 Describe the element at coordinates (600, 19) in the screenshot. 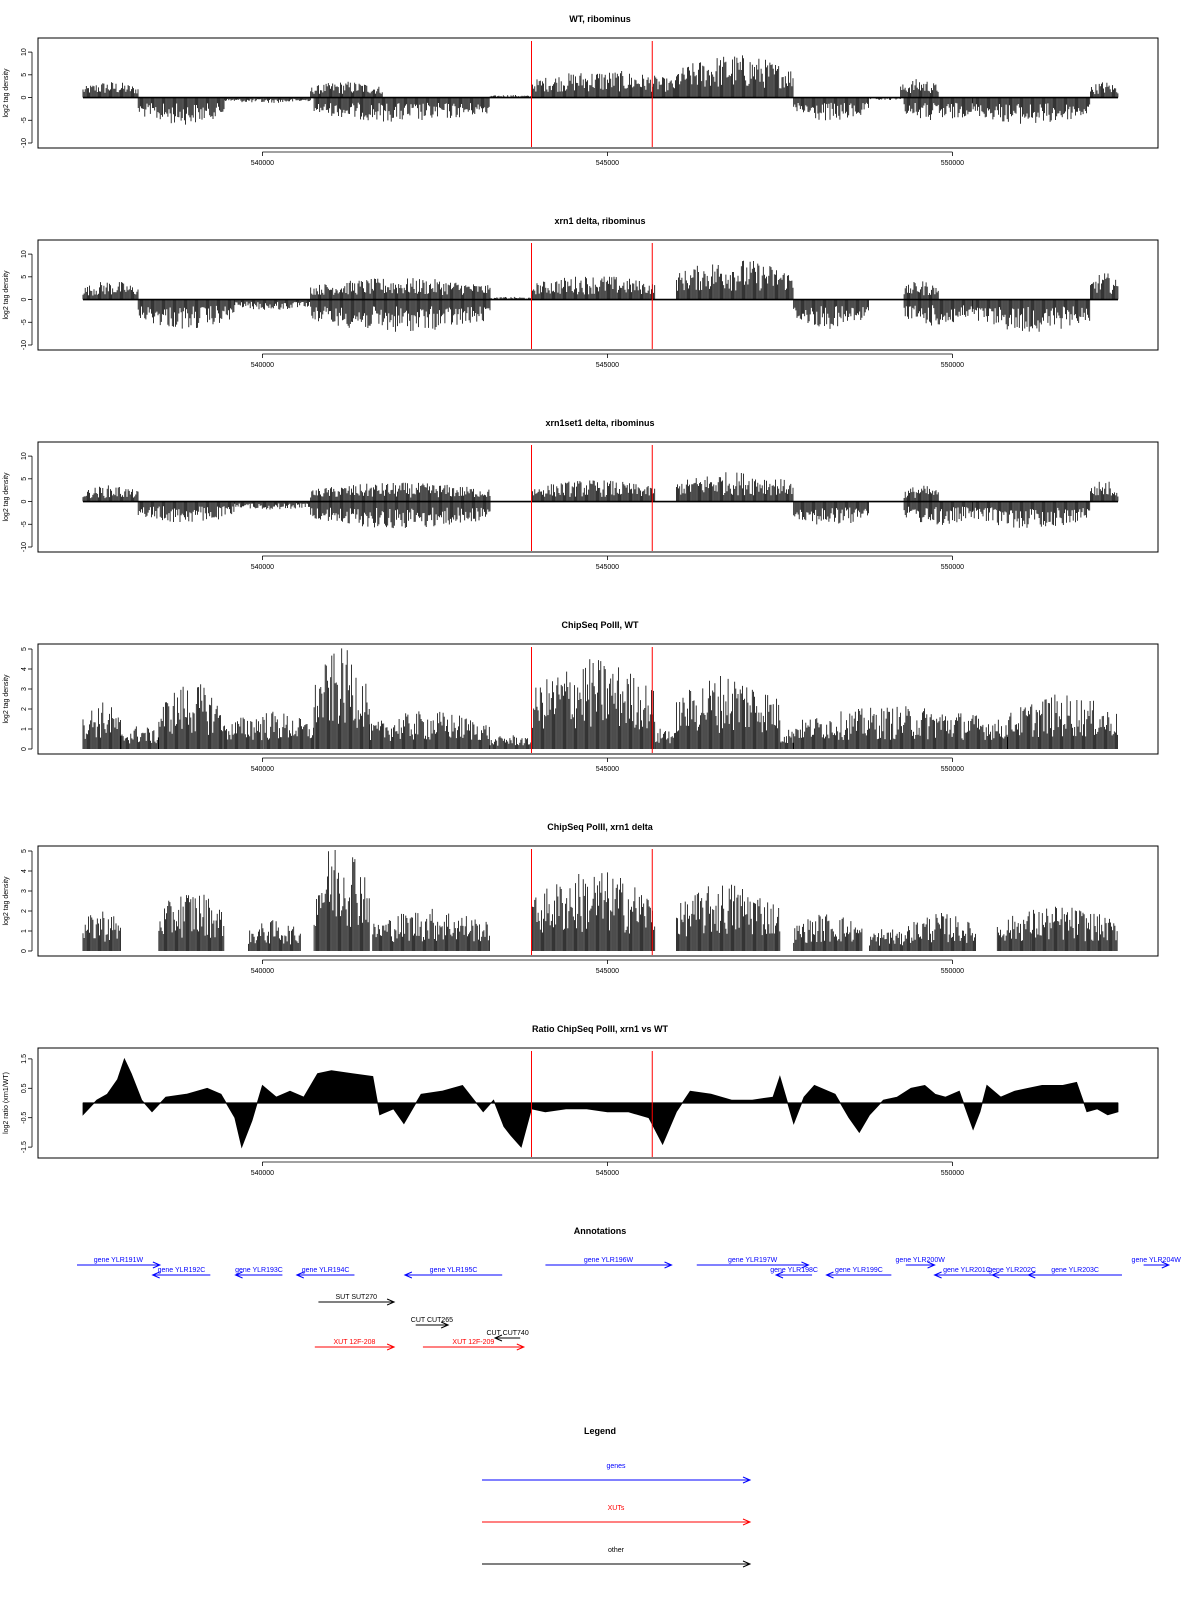

I see `panel-title: WT, ribominus` at that location.